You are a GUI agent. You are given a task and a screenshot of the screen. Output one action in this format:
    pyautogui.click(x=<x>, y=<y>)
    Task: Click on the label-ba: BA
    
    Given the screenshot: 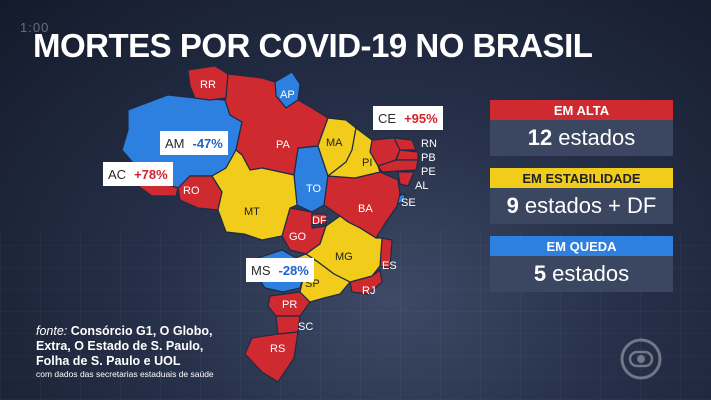 What is the action you would take?
    pyautogui.click(x=365, y=209)
    